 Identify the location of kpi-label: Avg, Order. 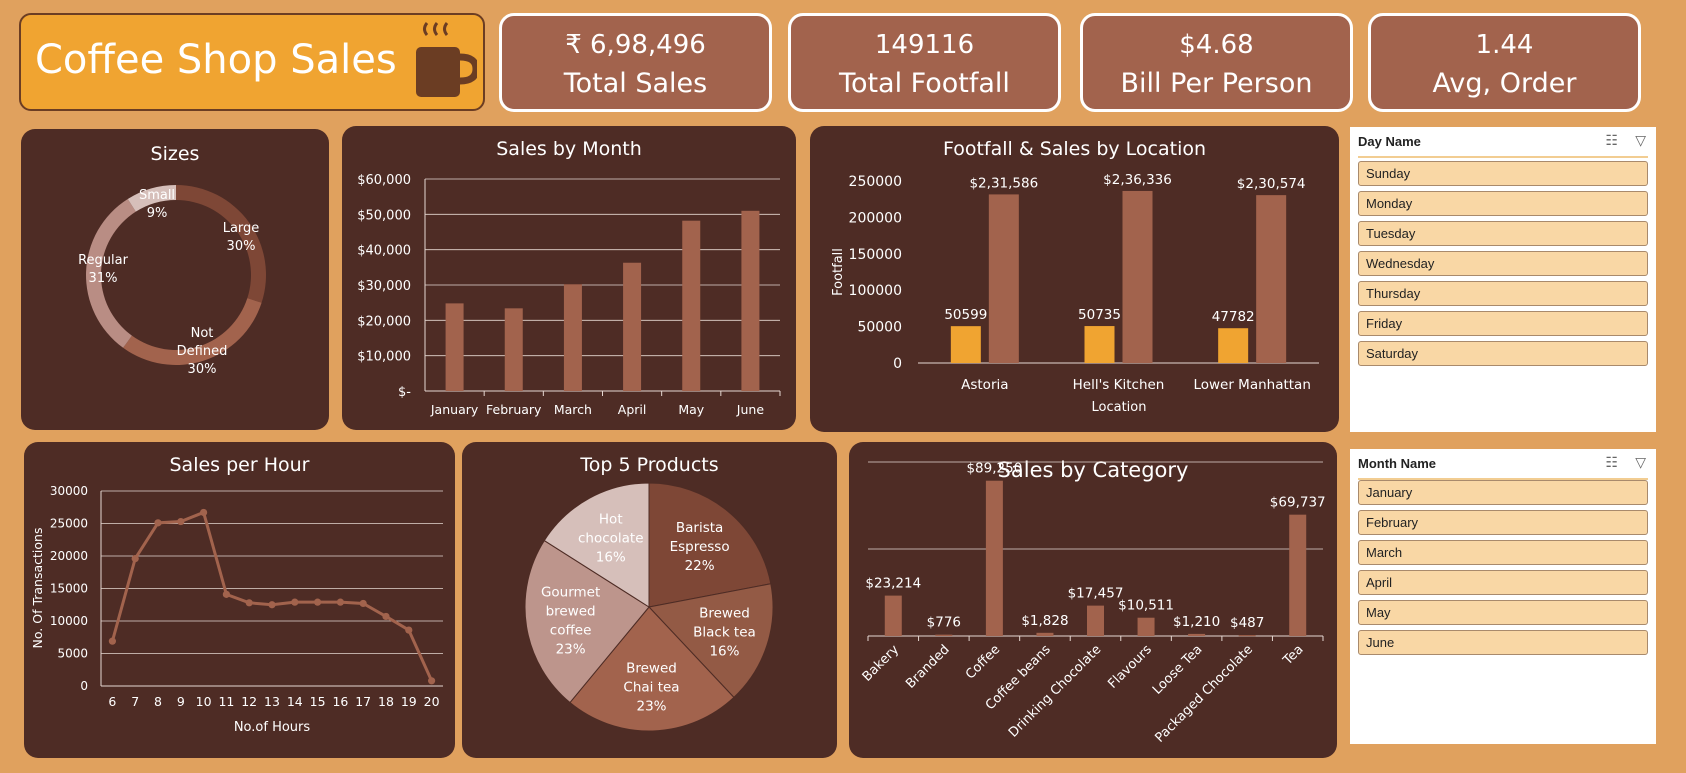
(1504, 83).